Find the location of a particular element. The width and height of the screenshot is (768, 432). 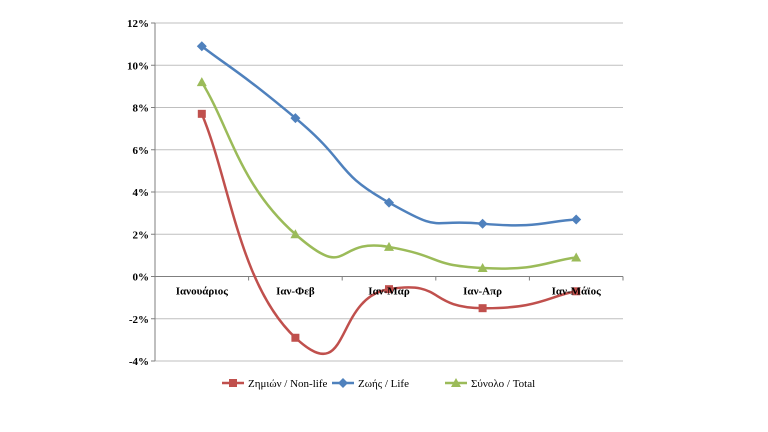

y-tick-label: 6% is located at coordinates (141, 151).